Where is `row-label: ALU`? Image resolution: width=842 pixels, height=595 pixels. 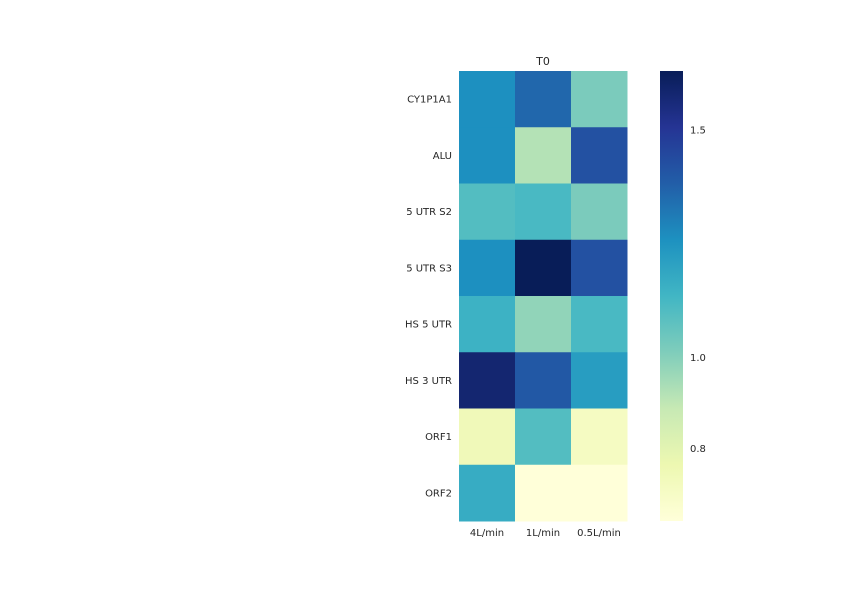
row-label: ALU is located at coordinates (442, 156).